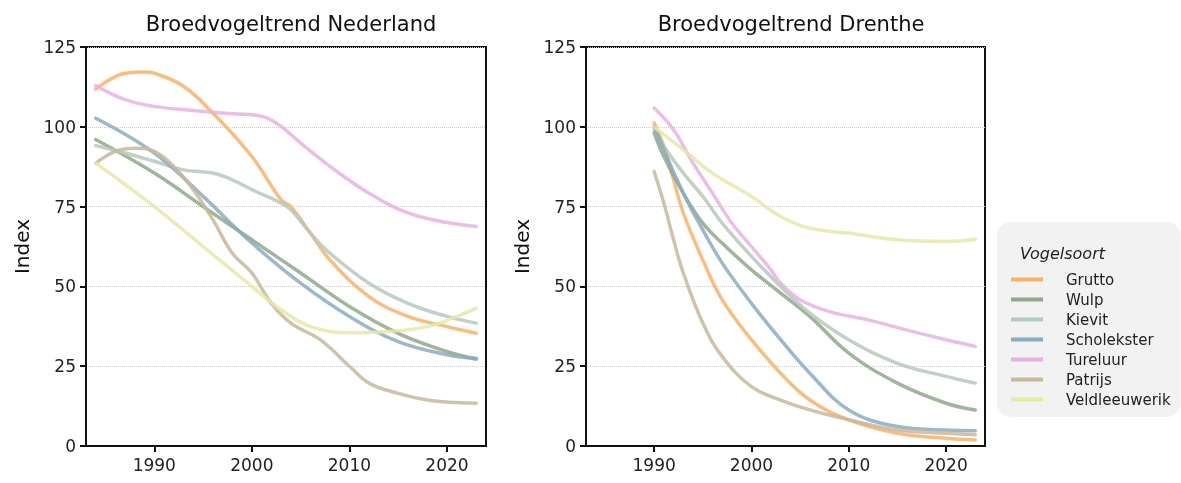 This screenshot has width=1181, height=483. What do you see at coordinates (1087, 319) in the screenshot?
I see `legend-label: Kievit` at bounding box center [1087, 319].